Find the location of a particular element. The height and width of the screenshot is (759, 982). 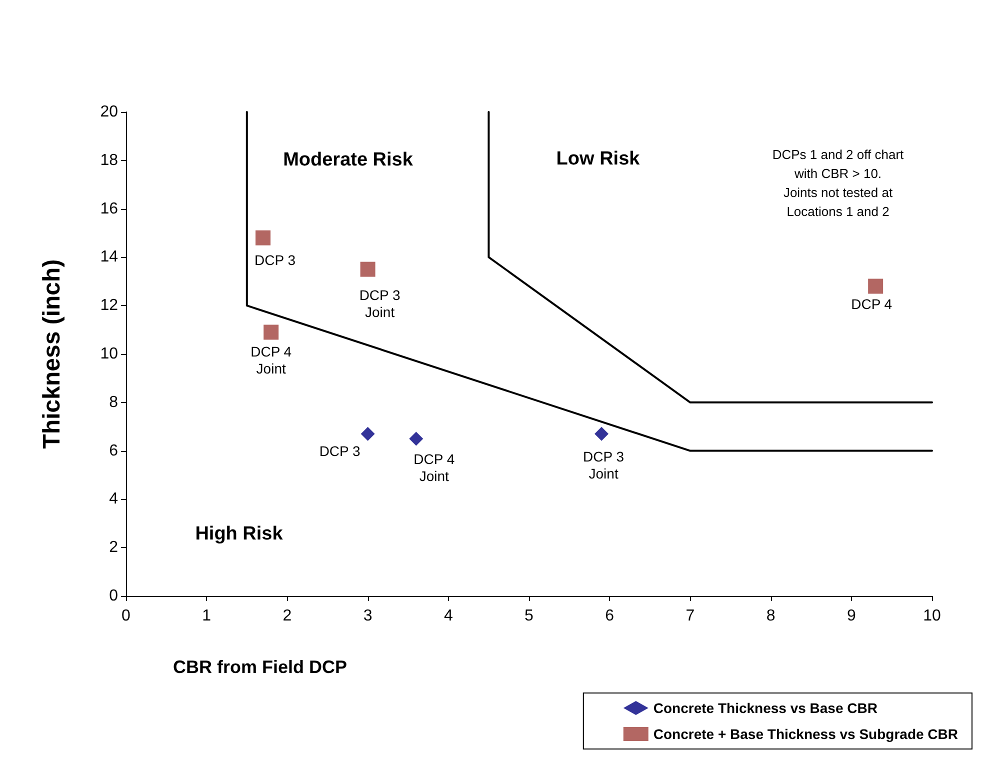

legend-label: Concrete Thickness vs Base CBR is located at coordinates (765, 708).